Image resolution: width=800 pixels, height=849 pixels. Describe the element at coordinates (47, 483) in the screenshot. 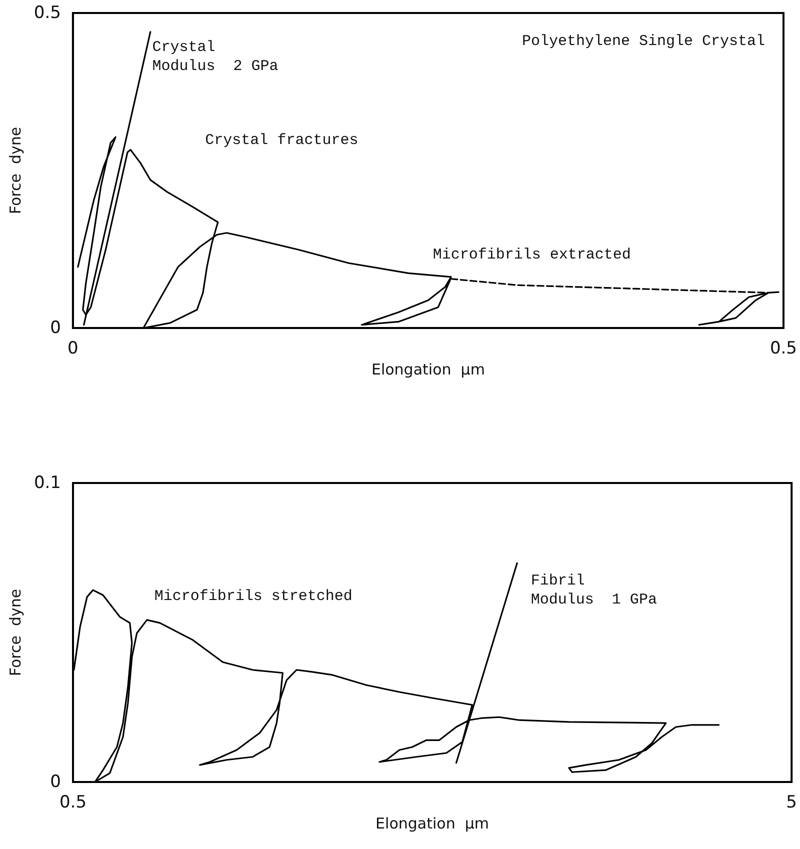

I see `y-tick-label: 0.1` at that location.